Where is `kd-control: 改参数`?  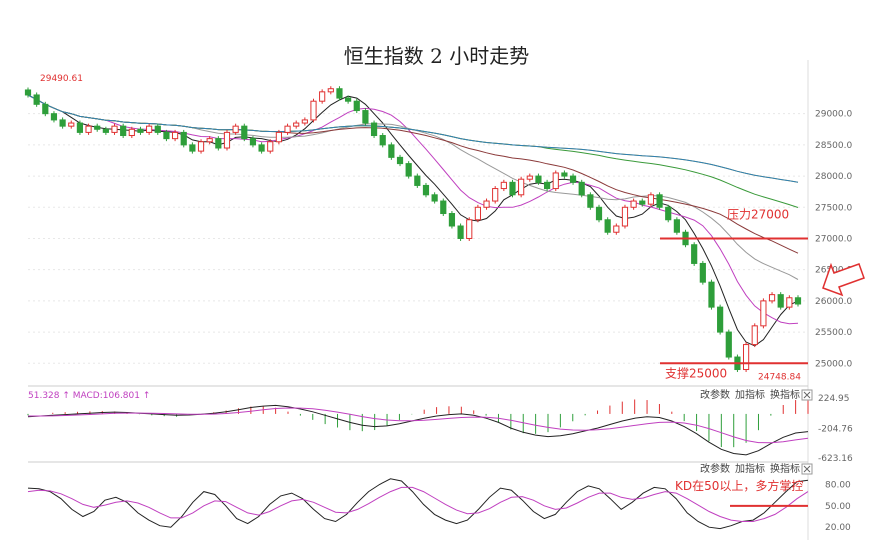
kd-control: 改参数 is located at coordinates (715, 468).